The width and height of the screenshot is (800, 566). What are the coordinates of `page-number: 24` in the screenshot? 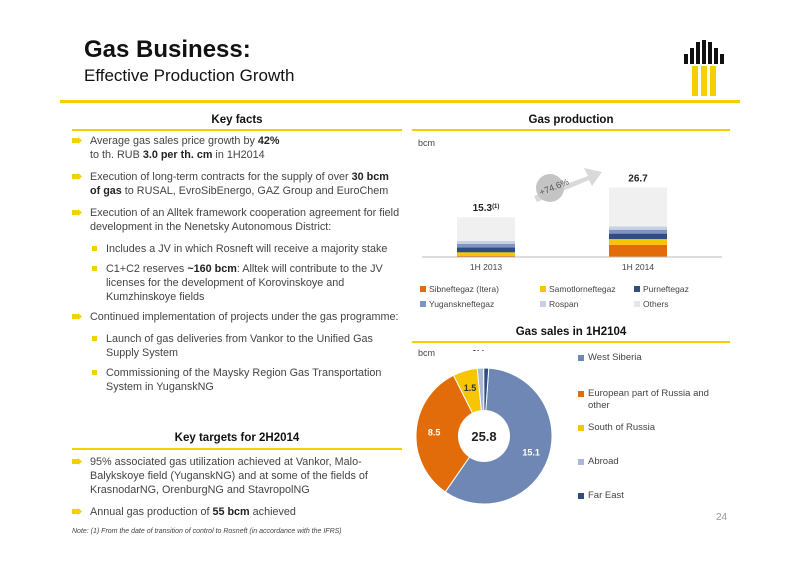 It's located at (722, 517).